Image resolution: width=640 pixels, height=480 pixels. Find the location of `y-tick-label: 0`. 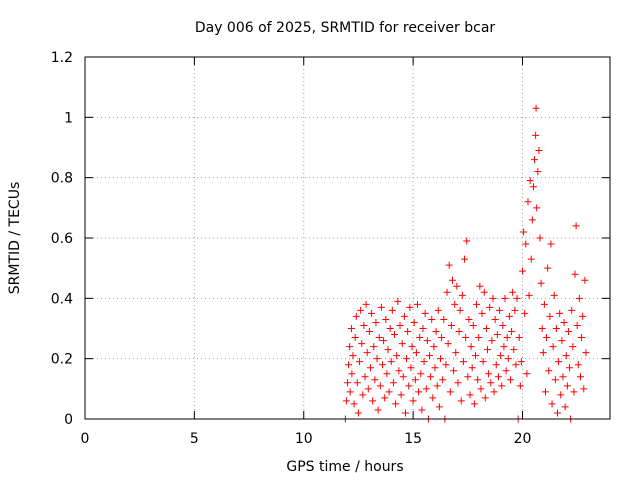

y-tick-label: 0 is located at coordinates (68, 420).